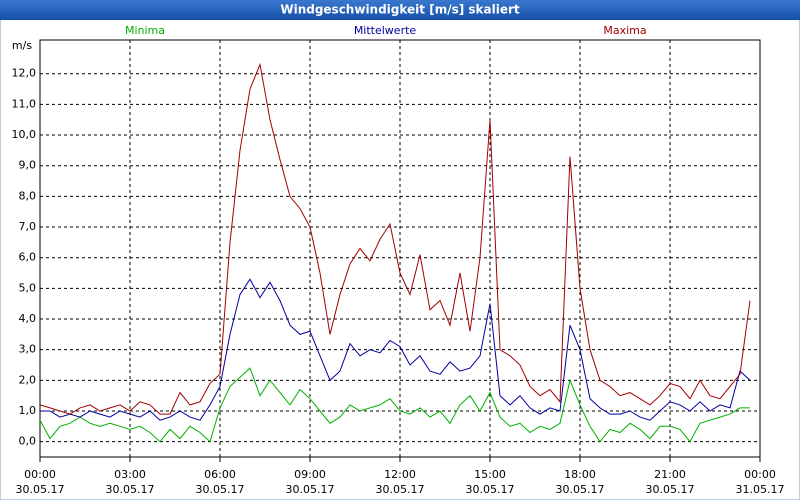  What do you see at coordinates (760, 489) in the screenshot?
I see `x-tick-date: 31.05.17` at bounding box center [760, 489].